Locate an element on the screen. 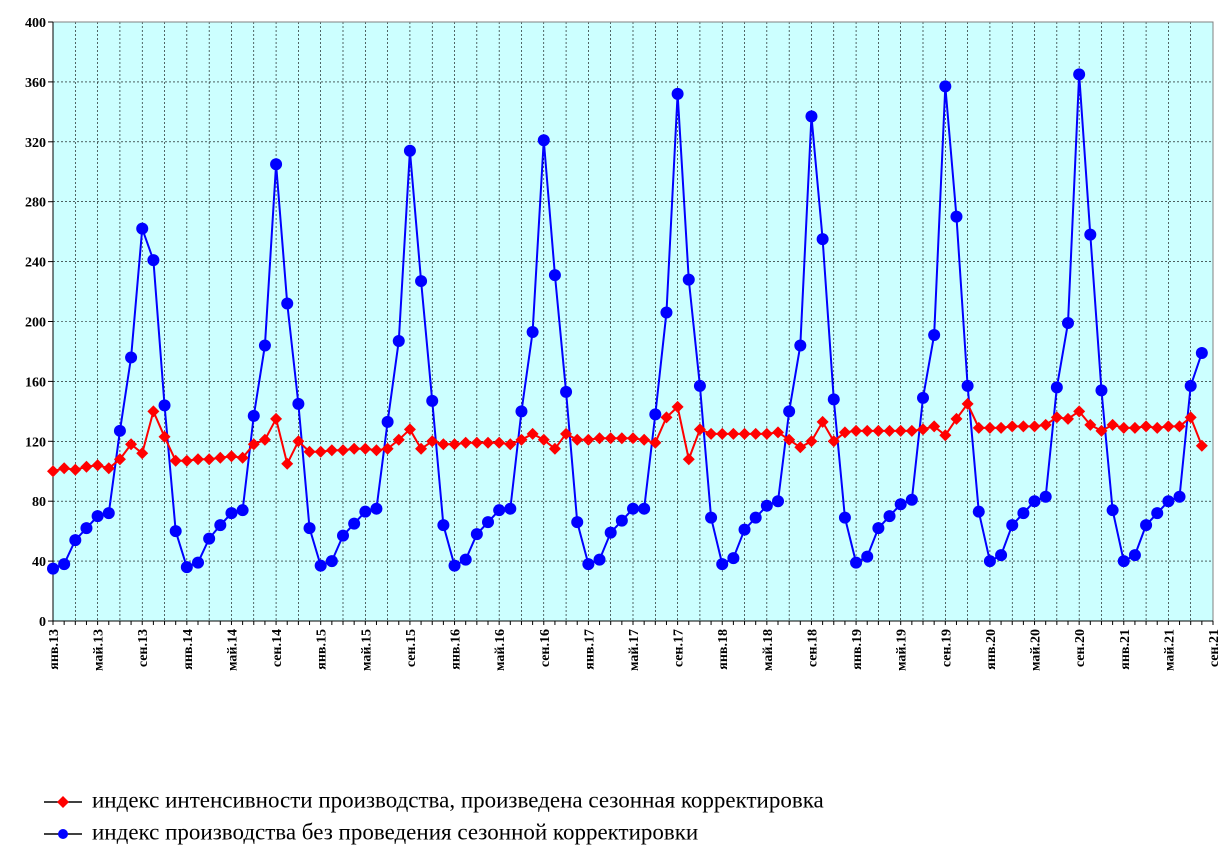  x-tick-label: май.21 is located at coordinates (1169, 650).